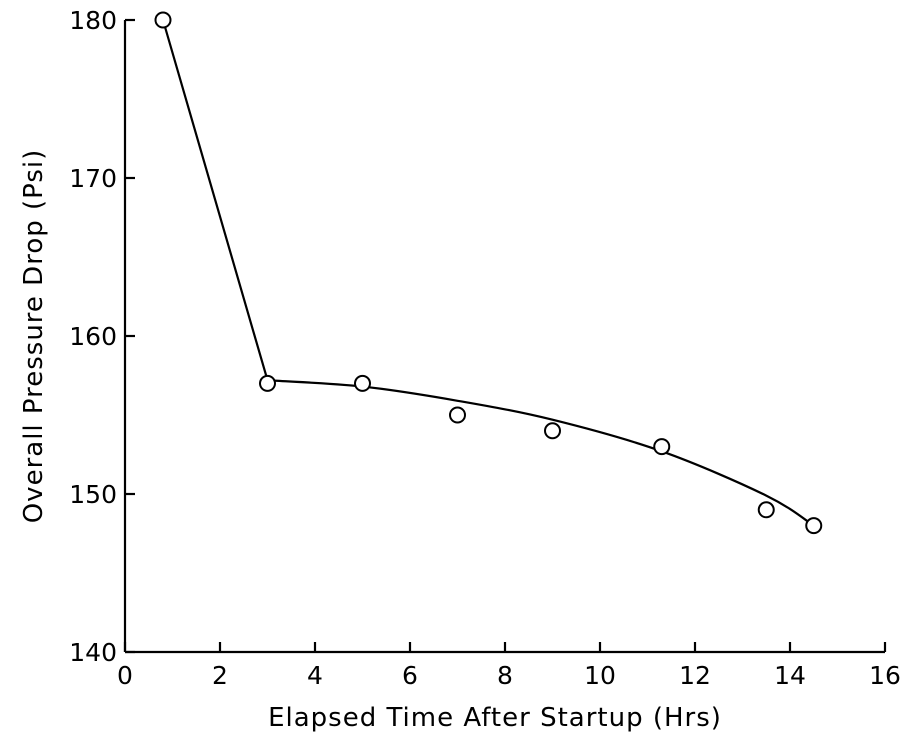 This screenshot has height=737, width=906. Describe the element at coordinates (220, 675) in the screenshot. I see `x-tick-label: 2` at that location.